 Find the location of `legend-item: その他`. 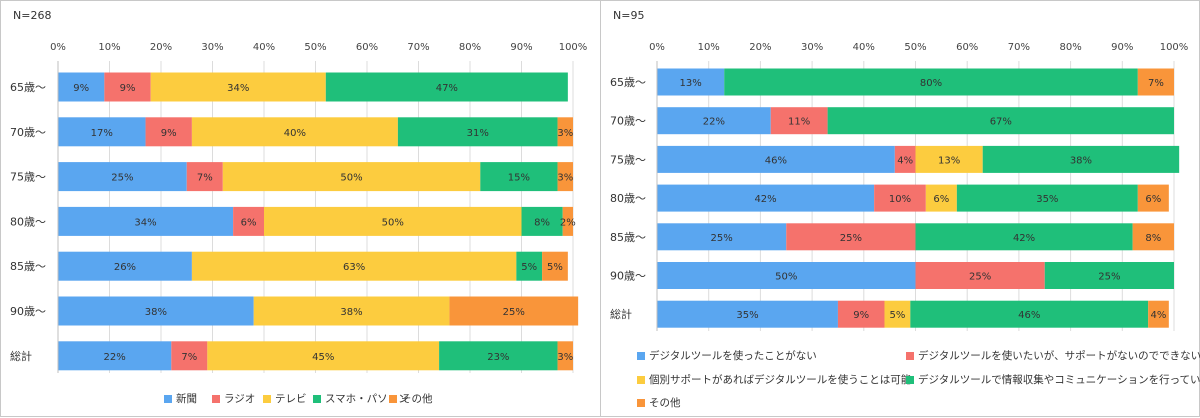

legend-item: その他 is located at coordinates (659, 402).